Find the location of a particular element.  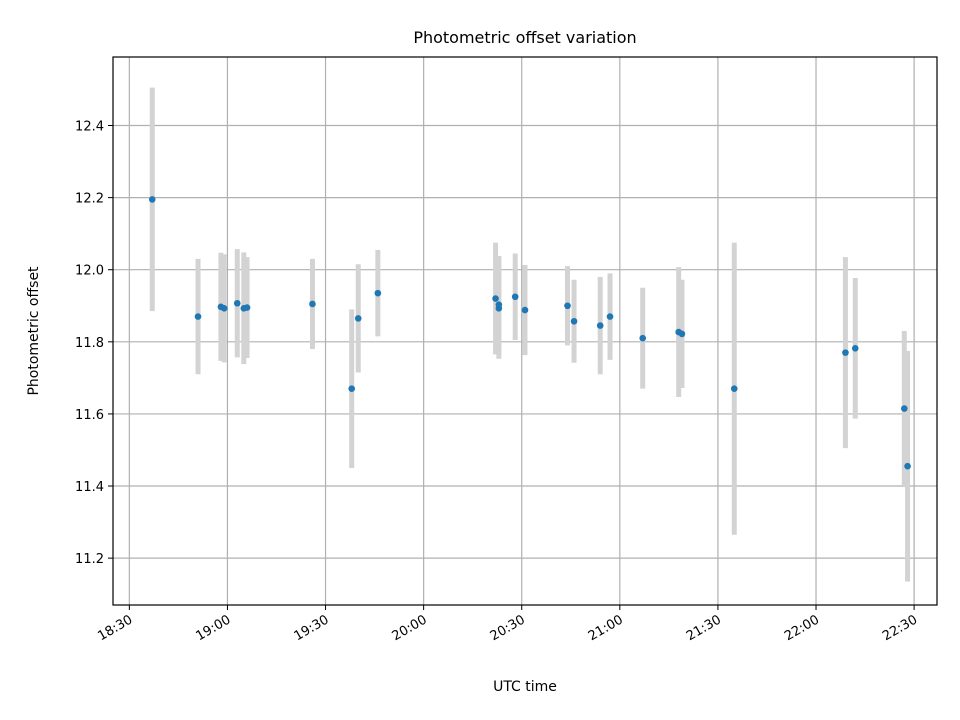

x-axis-label: UTC time is located at coordinates (525, 687).